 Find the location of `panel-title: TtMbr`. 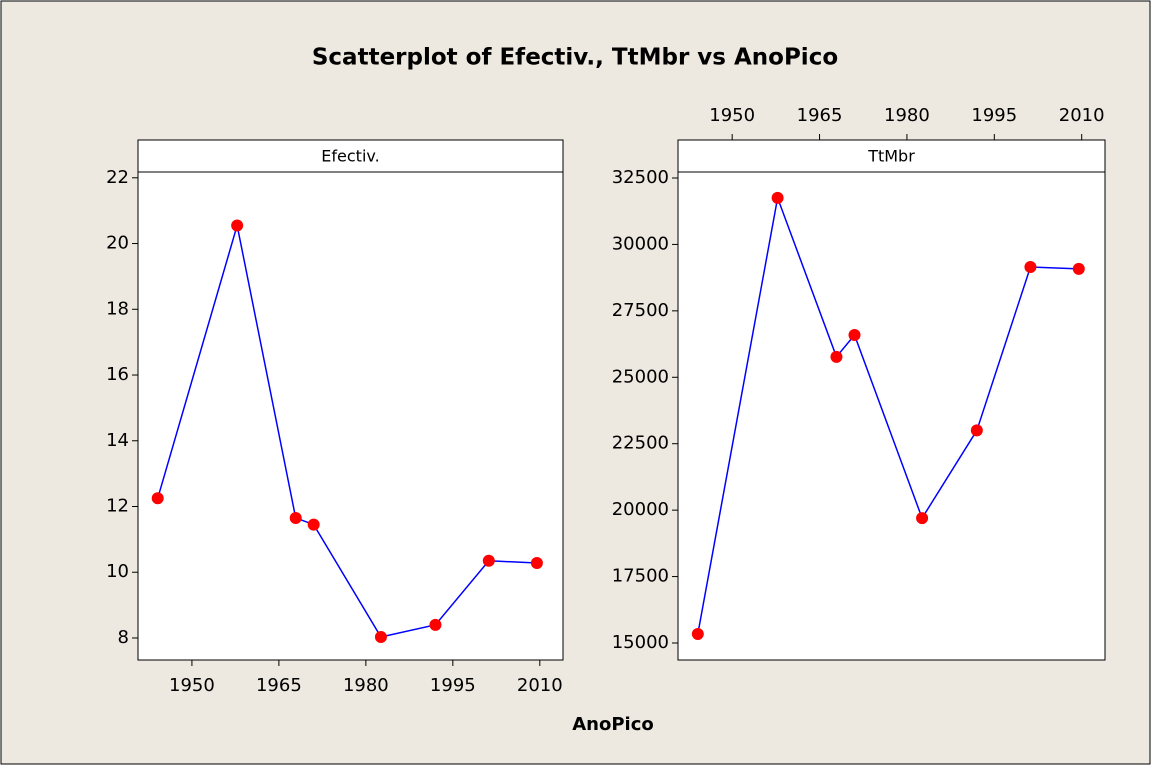

panel-title: TtMbr is located at coordinates (891, 156).